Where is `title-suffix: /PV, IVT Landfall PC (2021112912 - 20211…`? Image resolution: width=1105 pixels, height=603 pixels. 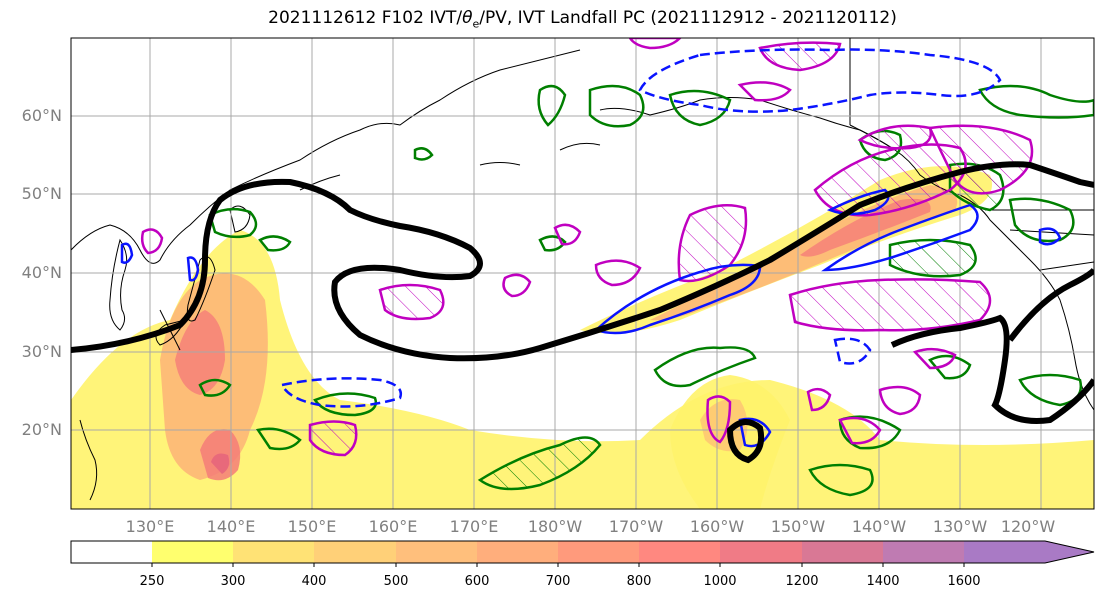
title-suffix: /PV, IVT Landfall PC (2021112912 - 20211… is located at coordinates (688, 18).